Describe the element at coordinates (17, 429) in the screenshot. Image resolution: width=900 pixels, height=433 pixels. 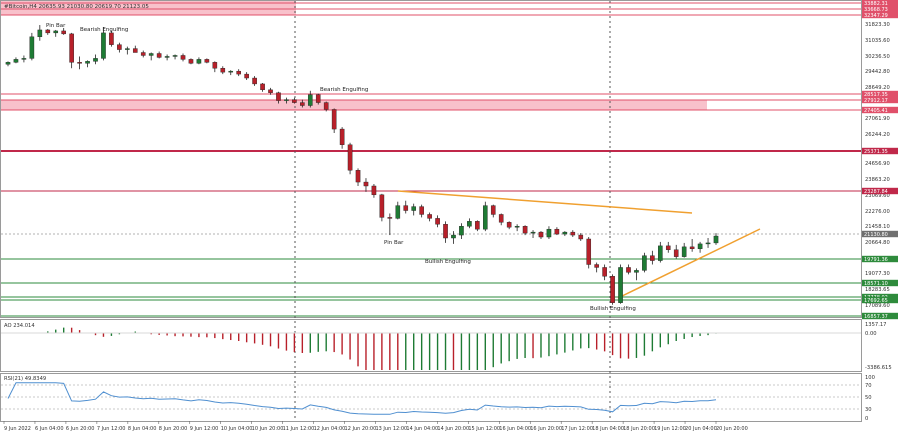
I see `time-tick: 9 Jun 2022` at that location.